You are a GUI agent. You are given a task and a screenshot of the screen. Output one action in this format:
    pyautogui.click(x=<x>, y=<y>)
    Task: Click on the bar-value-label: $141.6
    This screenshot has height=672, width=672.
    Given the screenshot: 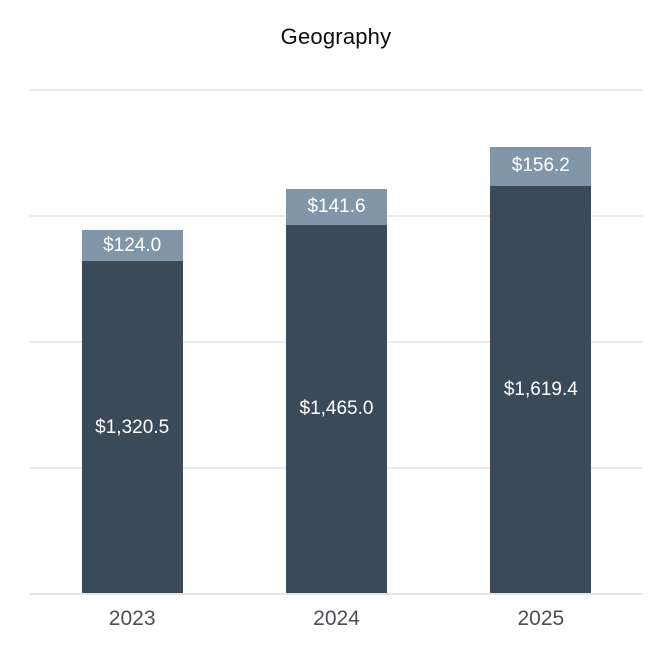 What is the action you would take?
    pyautogui.click(x=336, y=206)
    